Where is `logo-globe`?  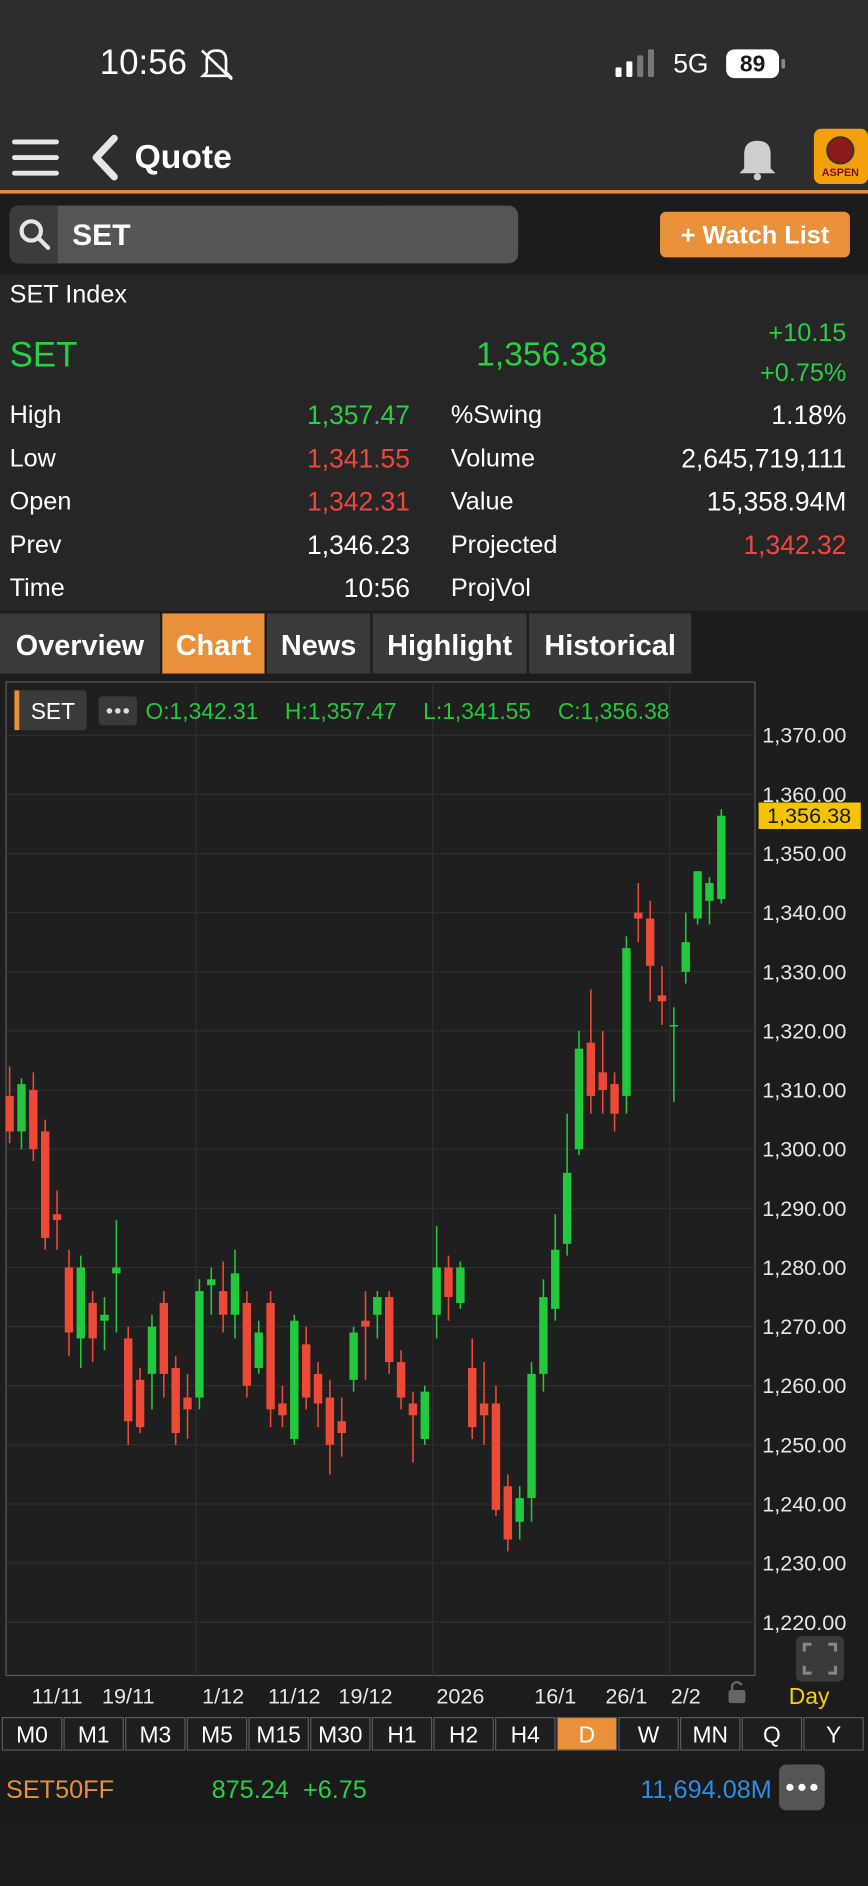 logo-globe is located at coordinates (840, 150).